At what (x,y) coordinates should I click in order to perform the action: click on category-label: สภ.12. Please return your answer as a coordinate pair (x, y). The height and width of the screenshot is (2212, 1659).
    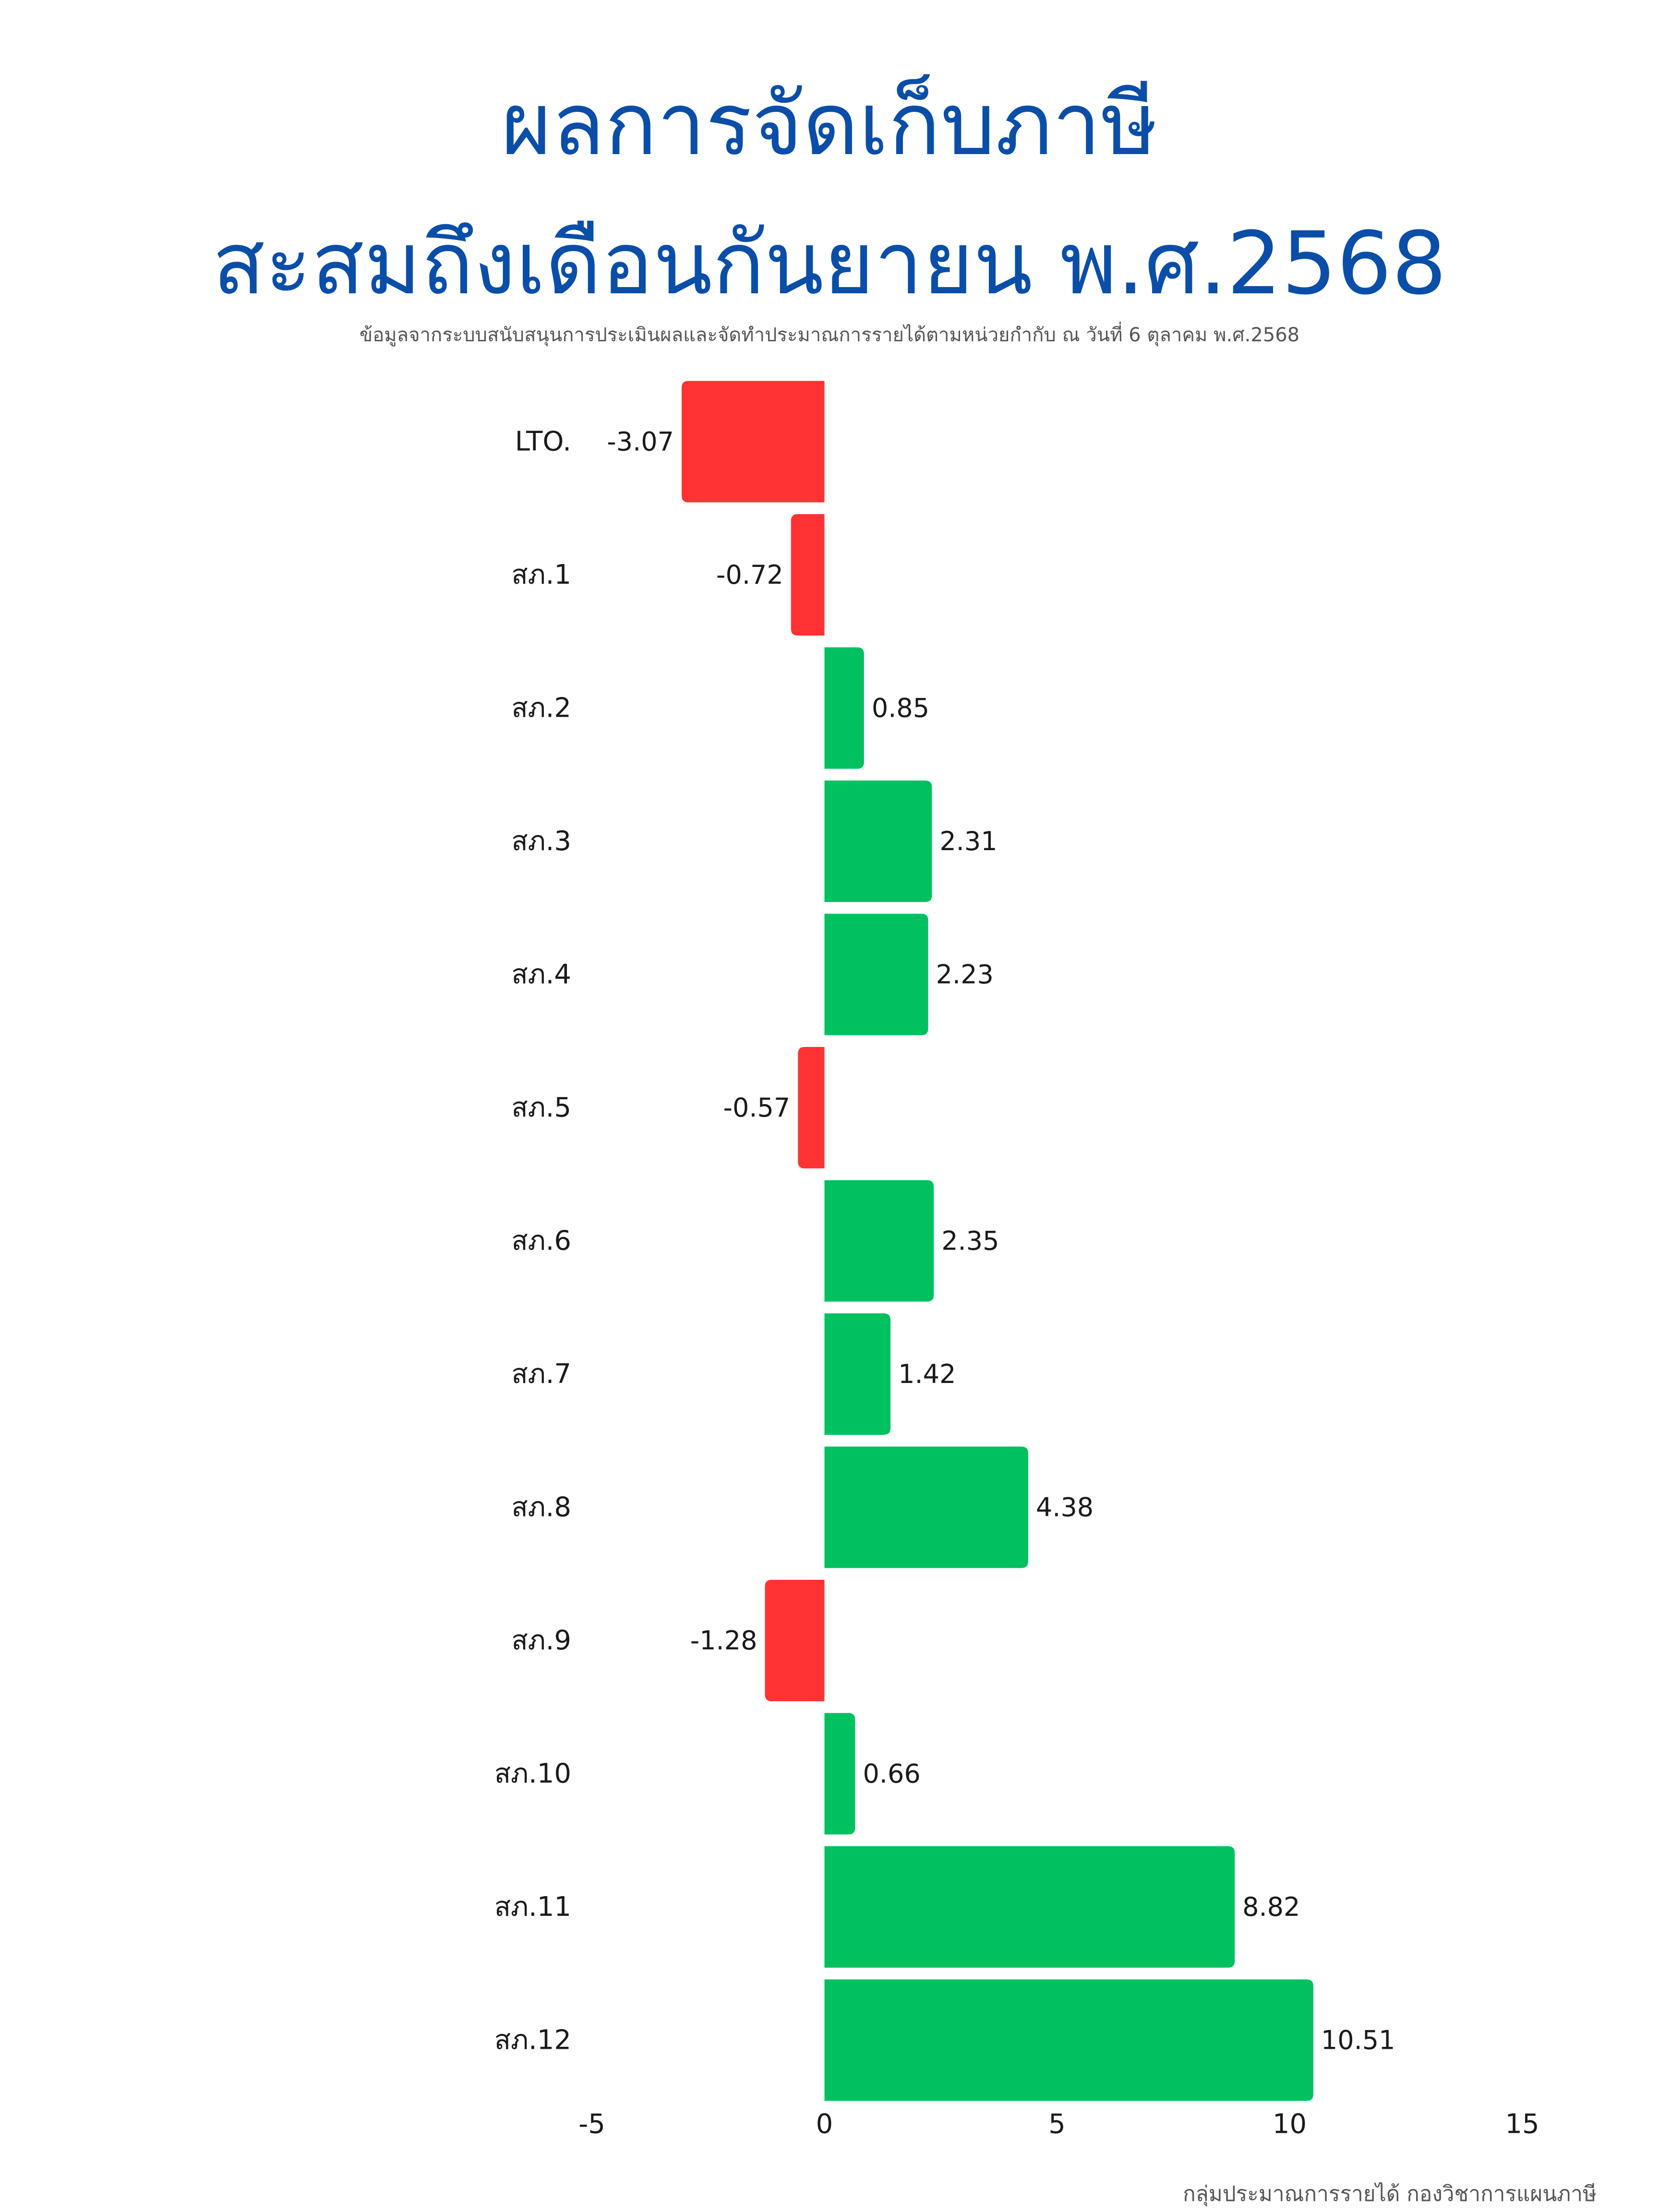
    Looking at the image, I should click on (532, 2041).